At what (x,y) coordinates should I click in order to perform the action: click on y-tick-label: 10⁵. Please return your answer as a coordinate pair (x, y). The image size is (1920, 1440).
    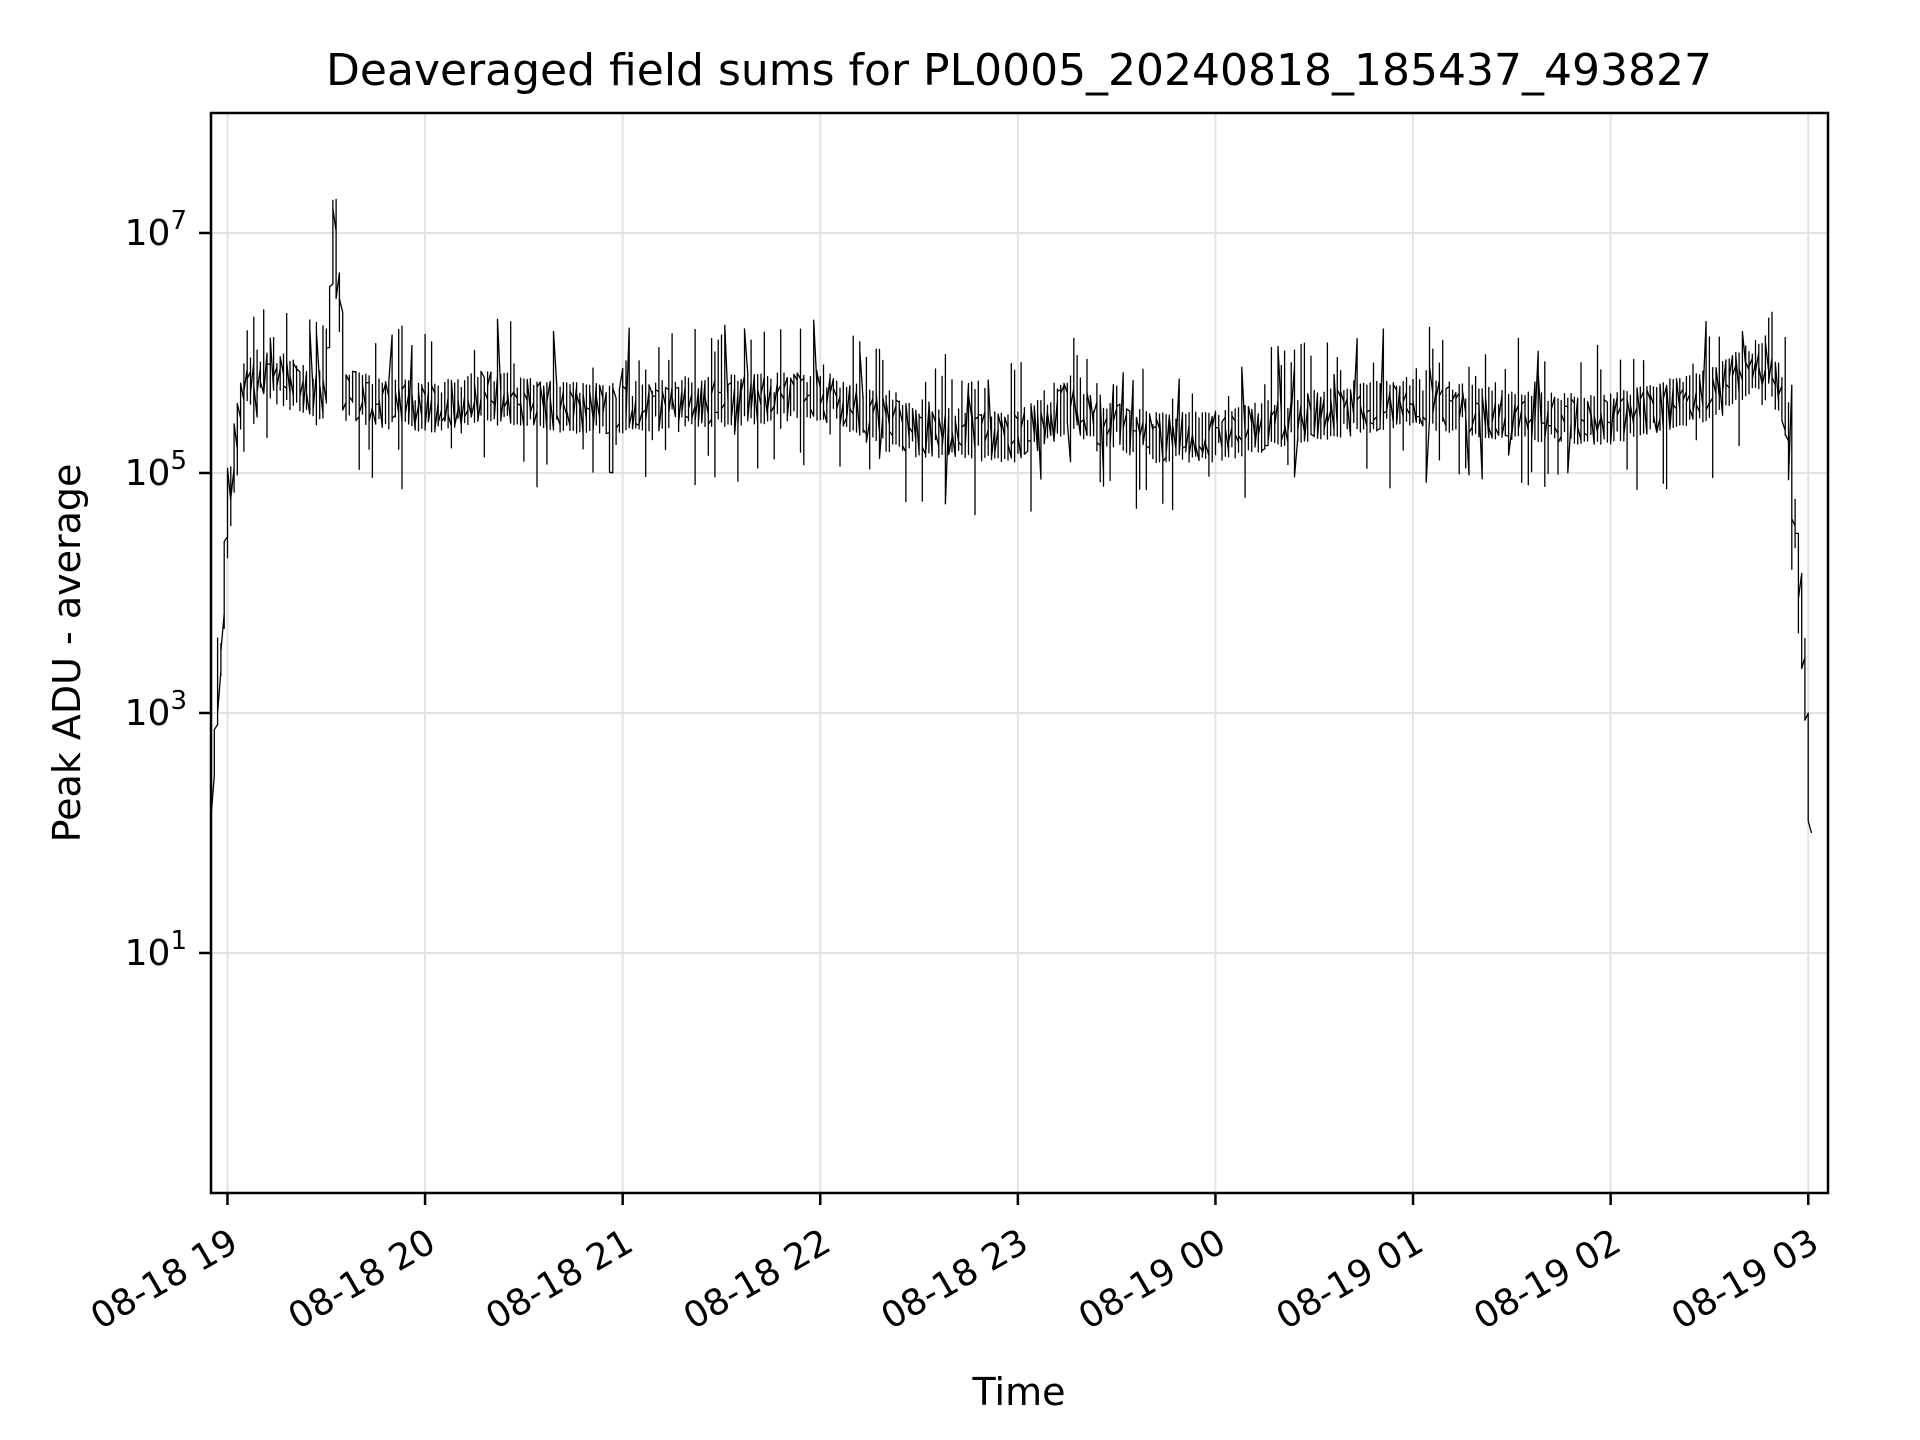
    Looking at the image, I should click on (156, 470).